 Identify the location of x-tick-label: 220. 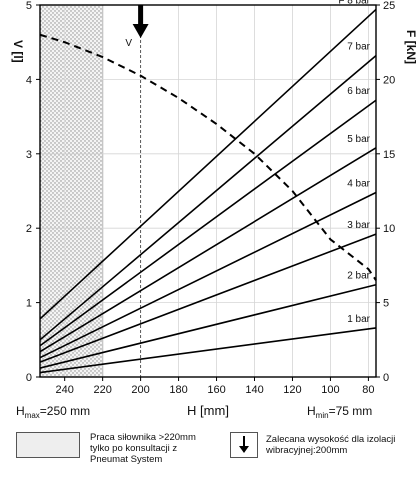
(102, 390).